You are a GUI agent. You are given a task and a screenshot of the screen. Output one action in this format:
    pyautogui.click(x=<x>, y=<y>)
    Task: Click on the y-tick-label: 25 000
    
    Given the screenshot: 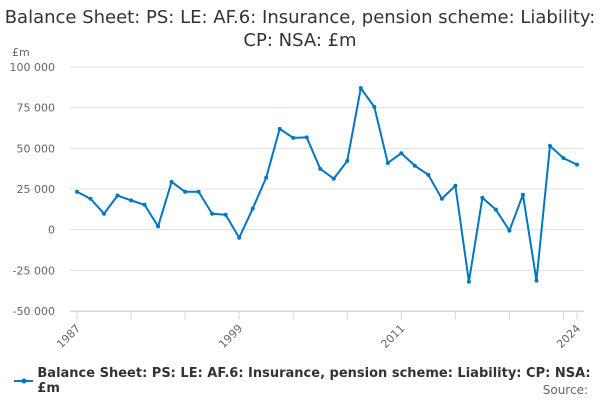 What is the action you would take?
    pyautogui.click(x=36, y=189)
    